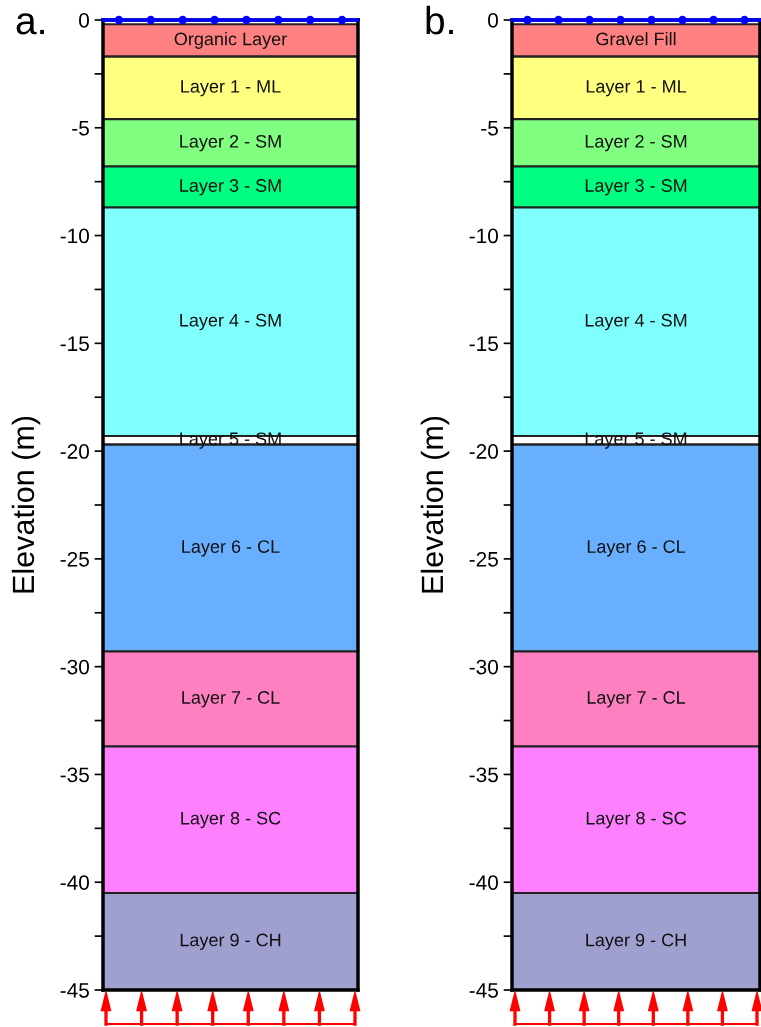 The image size is (761, 1027). What do you see at coordinates (230, 40) in the screenshot?
I see `series-label: Organic Layer` at bounding box center [230, 40].